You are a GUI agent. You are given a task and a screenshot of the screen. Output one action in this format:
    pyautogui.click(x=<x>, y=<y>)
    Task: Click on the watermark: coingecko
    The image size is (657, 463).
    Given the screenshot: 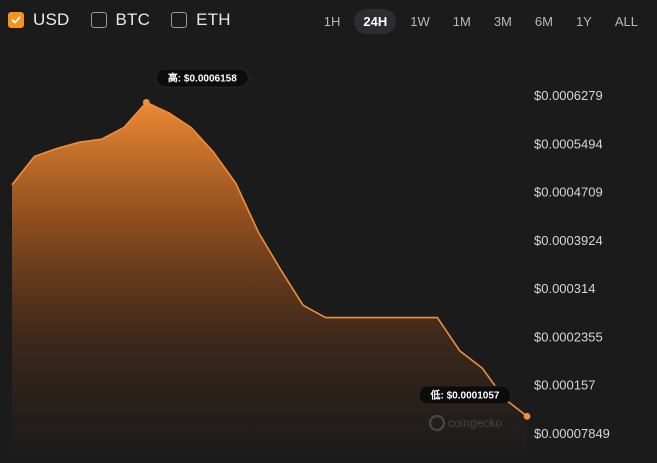 What is the action you would take?
    pyautogui.click(x=465, y=423)
    